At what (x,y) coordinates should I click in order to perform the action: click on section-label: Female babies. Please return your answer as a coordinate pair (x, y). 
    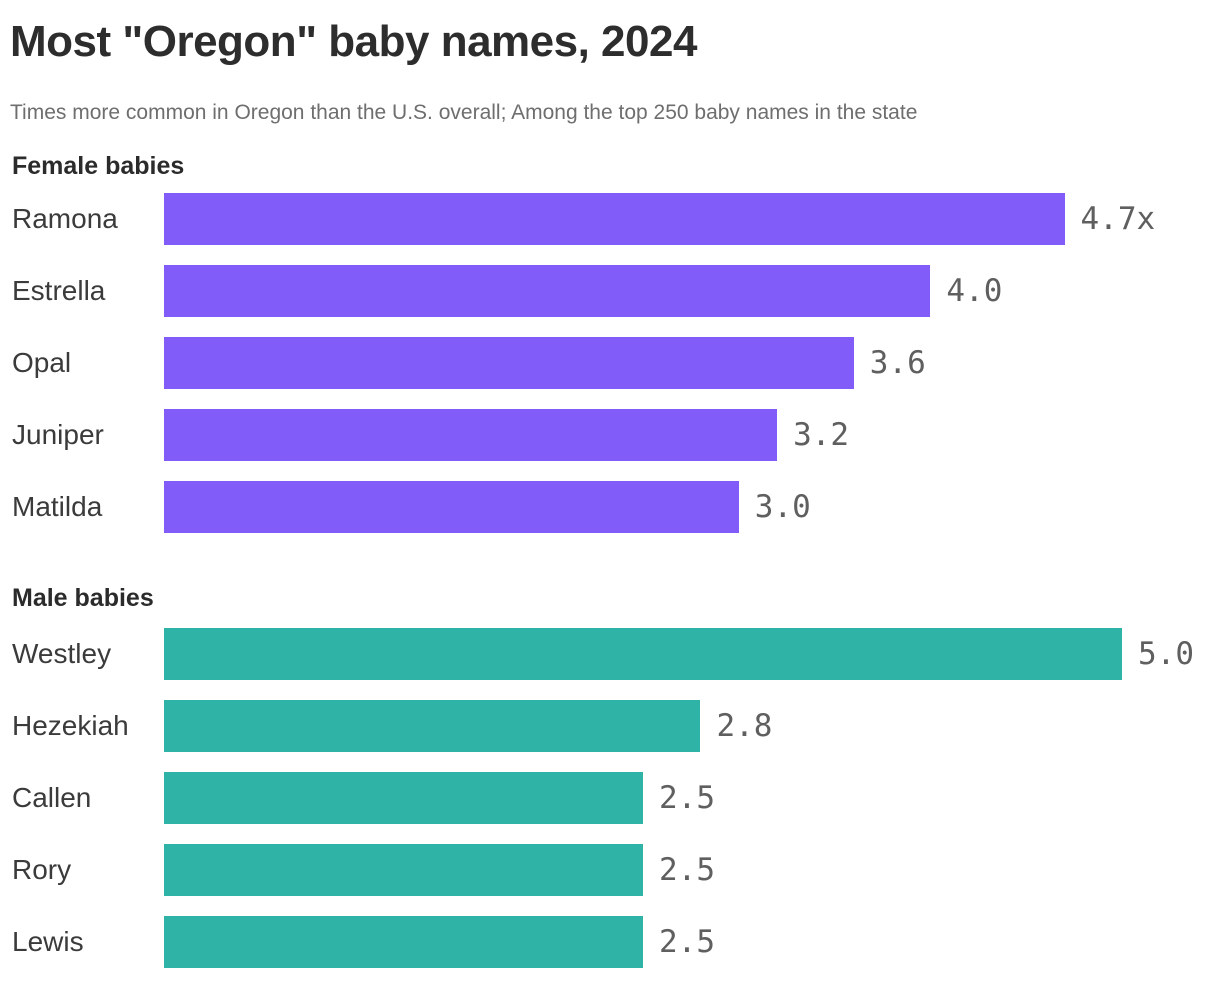
    Looking at the image, I should click on (98, 166).